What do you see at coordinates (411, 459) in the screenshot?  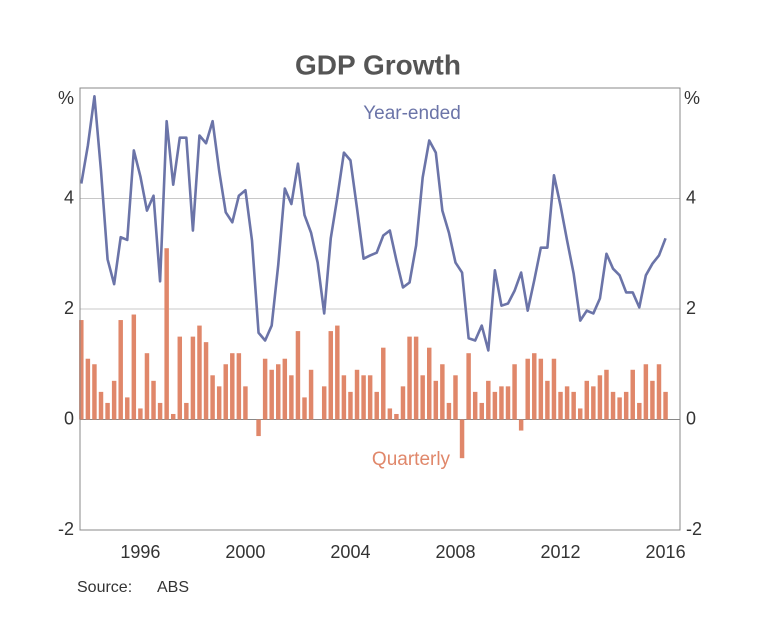 I see `series-label: Quarterly` at bounding box center [411, 459].